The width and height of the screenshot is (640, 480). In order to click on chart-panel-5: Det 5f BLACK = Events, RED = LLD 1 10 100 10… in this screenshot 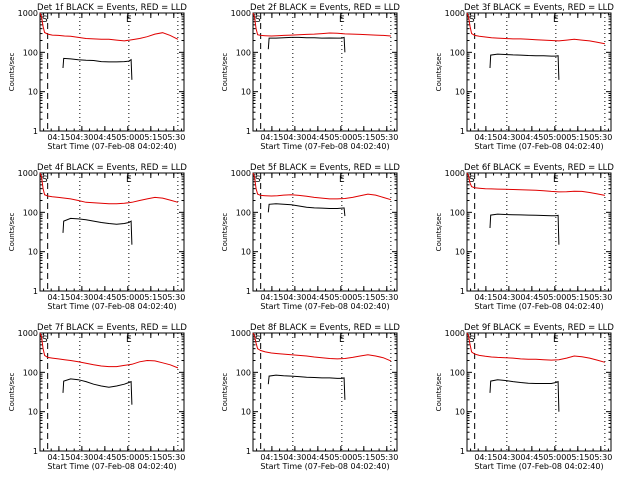, I will do `click(310, 237)`.